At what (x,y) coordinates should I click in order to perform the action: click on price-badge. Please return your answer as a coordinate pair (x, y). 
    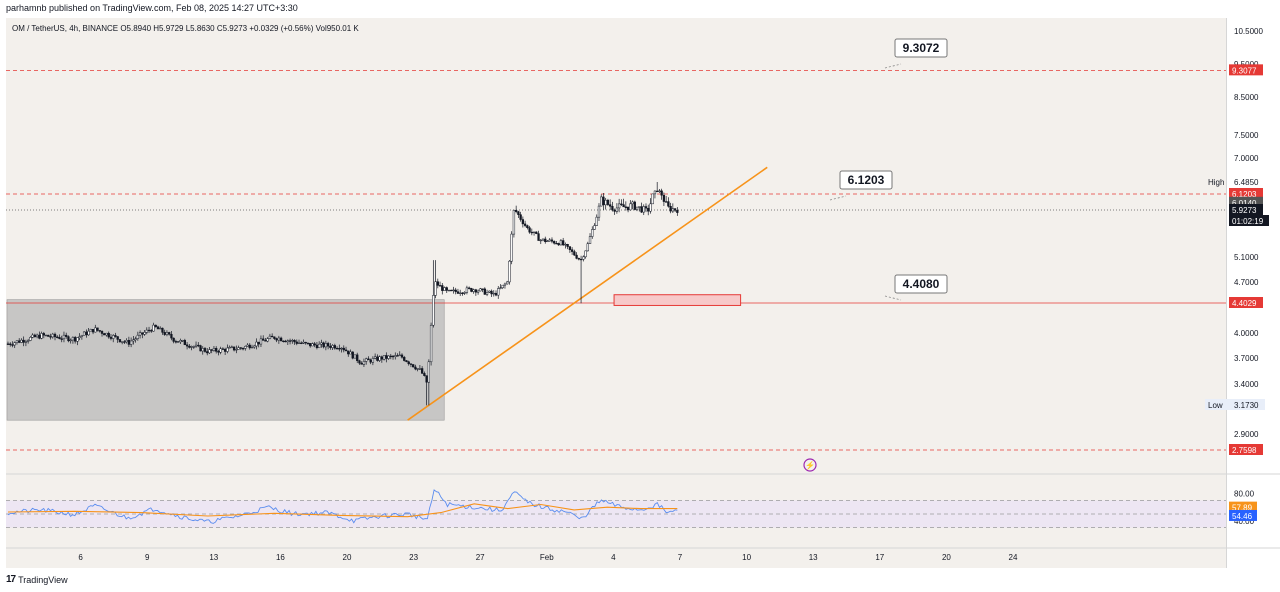
    Looking at the image, I should click on (1246, 209).